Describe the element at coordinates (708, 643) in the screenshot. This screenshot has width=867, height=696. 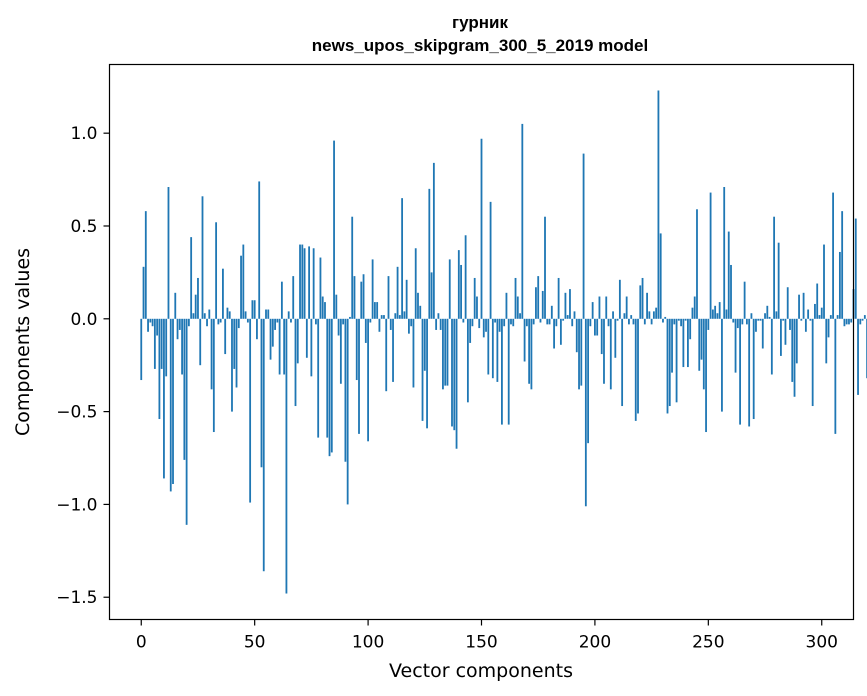
I see `x-tick-label: 250` at that location.